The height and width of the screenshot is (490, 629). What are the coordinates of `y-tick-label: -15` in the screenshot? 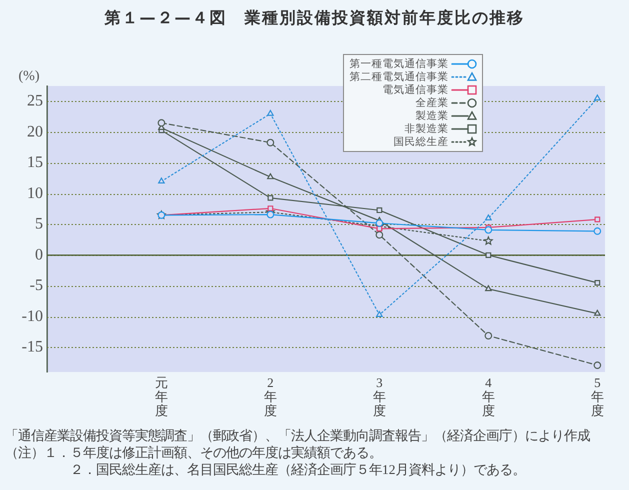 It's located at (32, 347).